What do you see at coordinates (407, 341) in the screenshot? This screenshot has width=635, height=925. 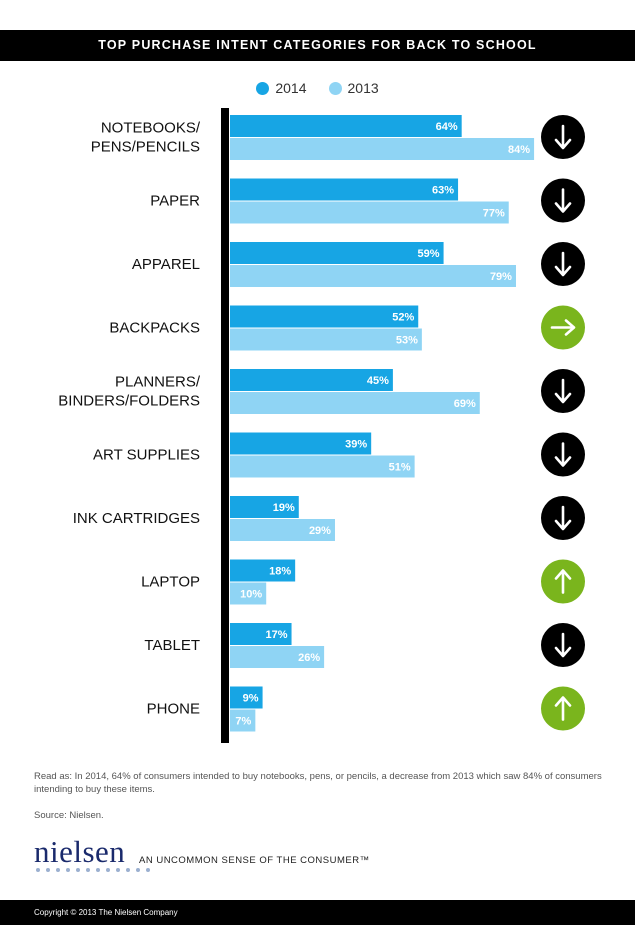 I see `data-label-2013: 53%` at bounding box center [407, 341].